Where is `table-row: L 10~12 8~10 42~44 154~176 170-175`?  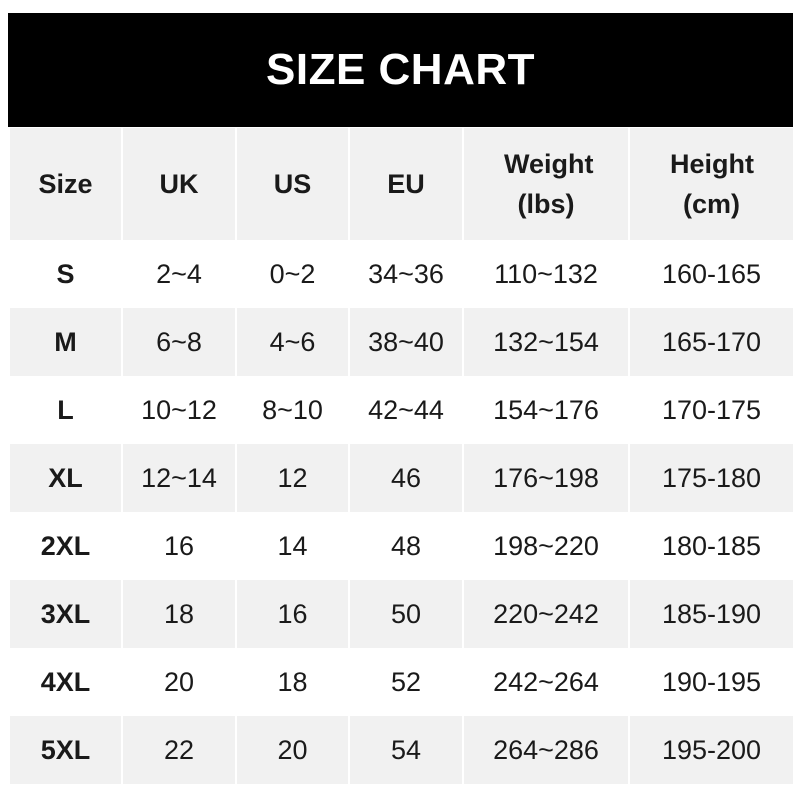 table-row: L 10~12 8~10 42~44 154~176 170-175 is located at coordinates (401, 410).